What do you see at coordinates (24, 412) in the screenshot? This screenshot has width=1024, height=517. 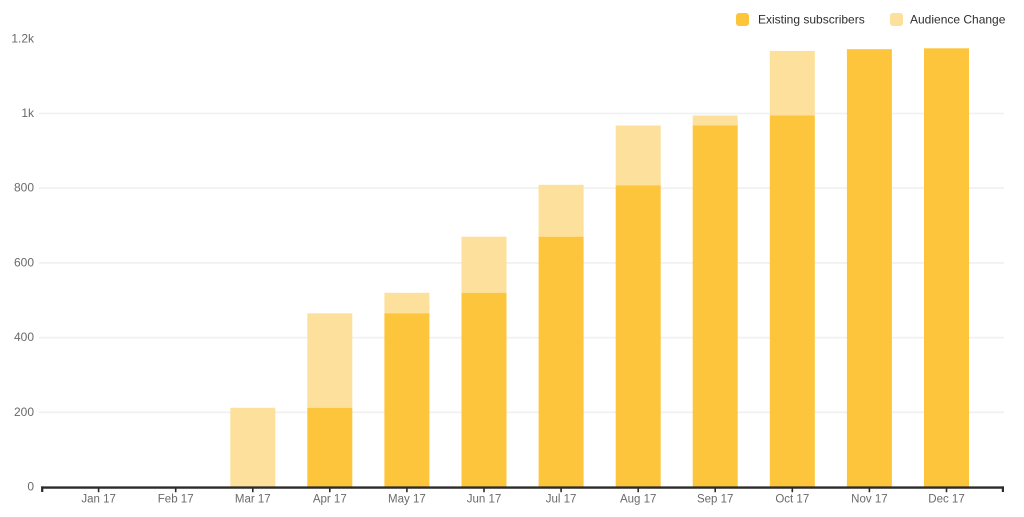 I see `svg-text: 200` at bounding box center [24, 412].